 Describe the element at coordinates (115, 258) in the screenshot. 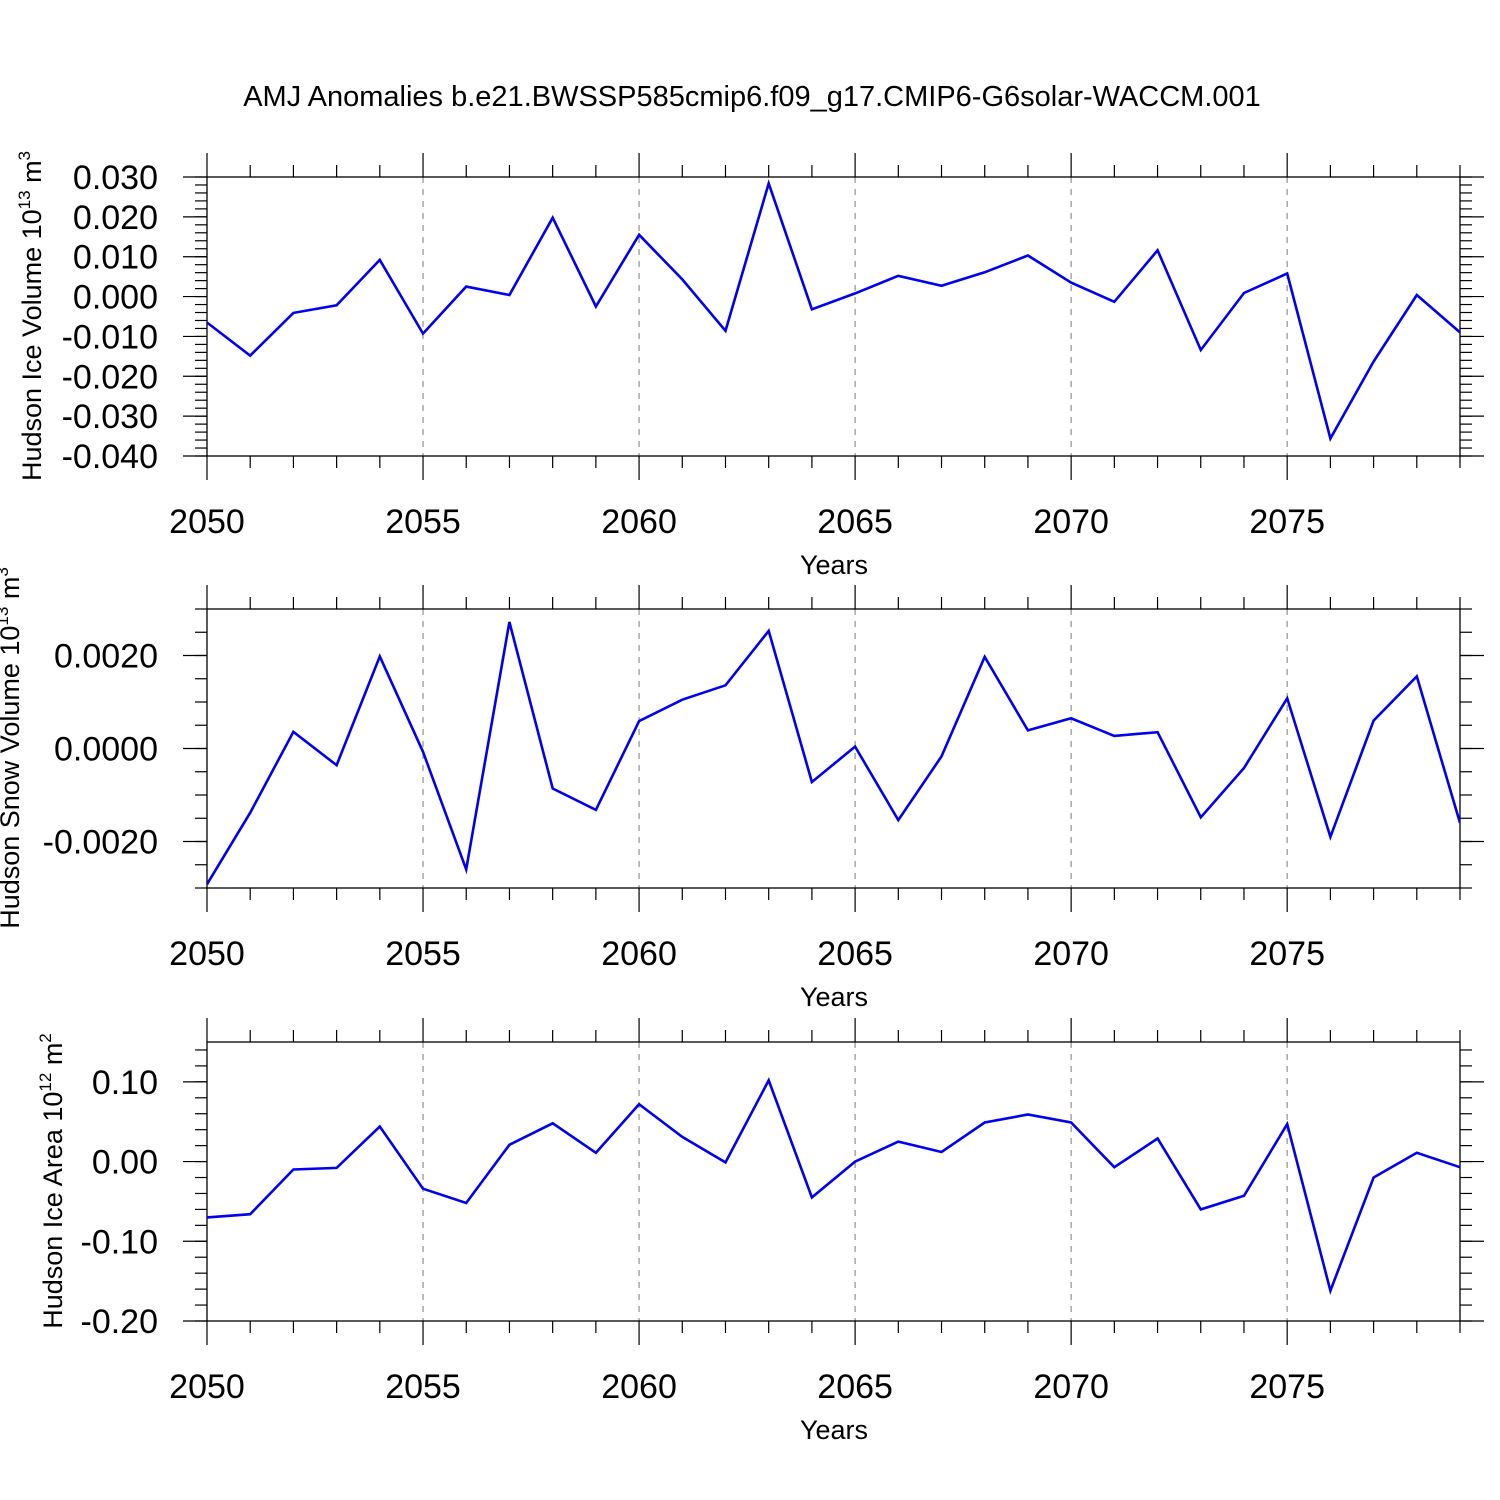

I see `y-tick-label: 0.010` at that location.